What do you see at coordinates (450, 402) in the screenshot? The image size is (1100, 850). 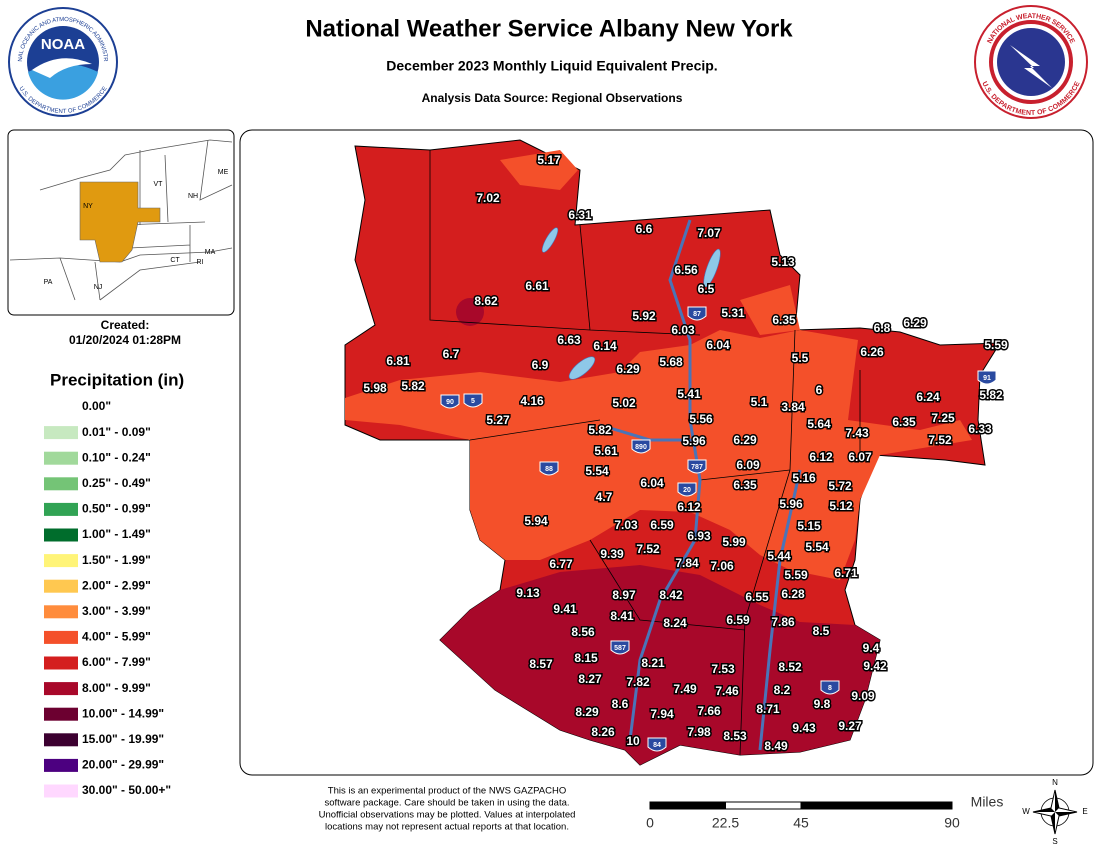 I see `shield-number: 90` at bounding box center [450, 402].